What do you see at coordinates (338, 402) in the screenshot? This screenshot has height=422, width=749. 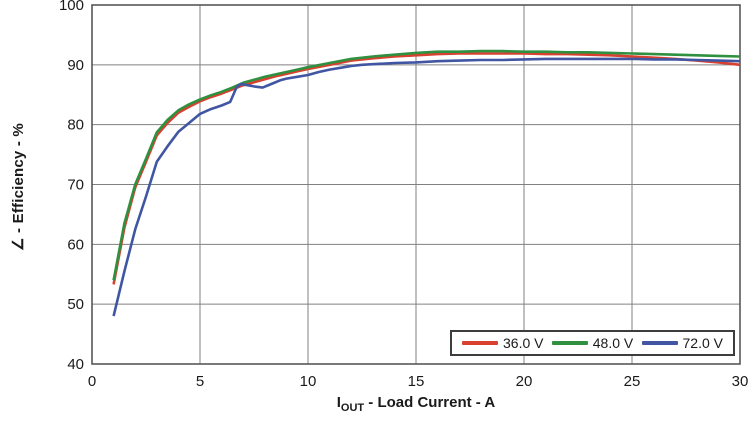 I see `x-axis-title-symbol: I` at bounding box center [338, 402].